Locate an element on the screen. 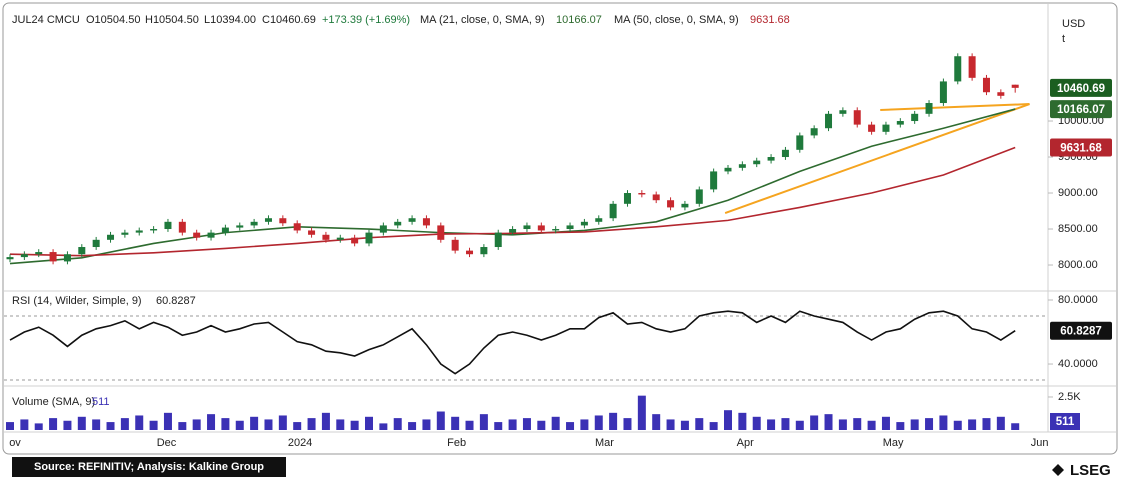 This screenshot has height=484, width=1125. x-tick-label: Dec is located at coordinates (167, 443).